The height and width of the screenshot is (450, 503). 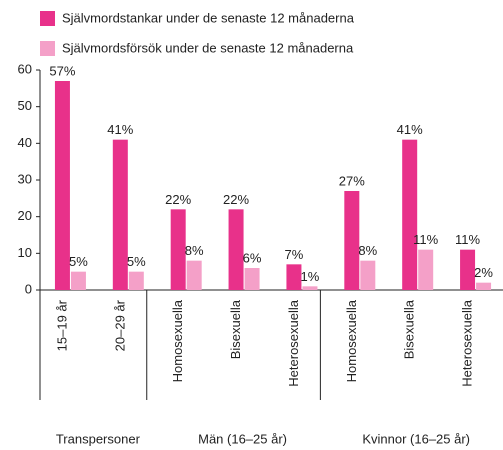 I want to click on y-tick-label: 30, so click(x=25, y=178).